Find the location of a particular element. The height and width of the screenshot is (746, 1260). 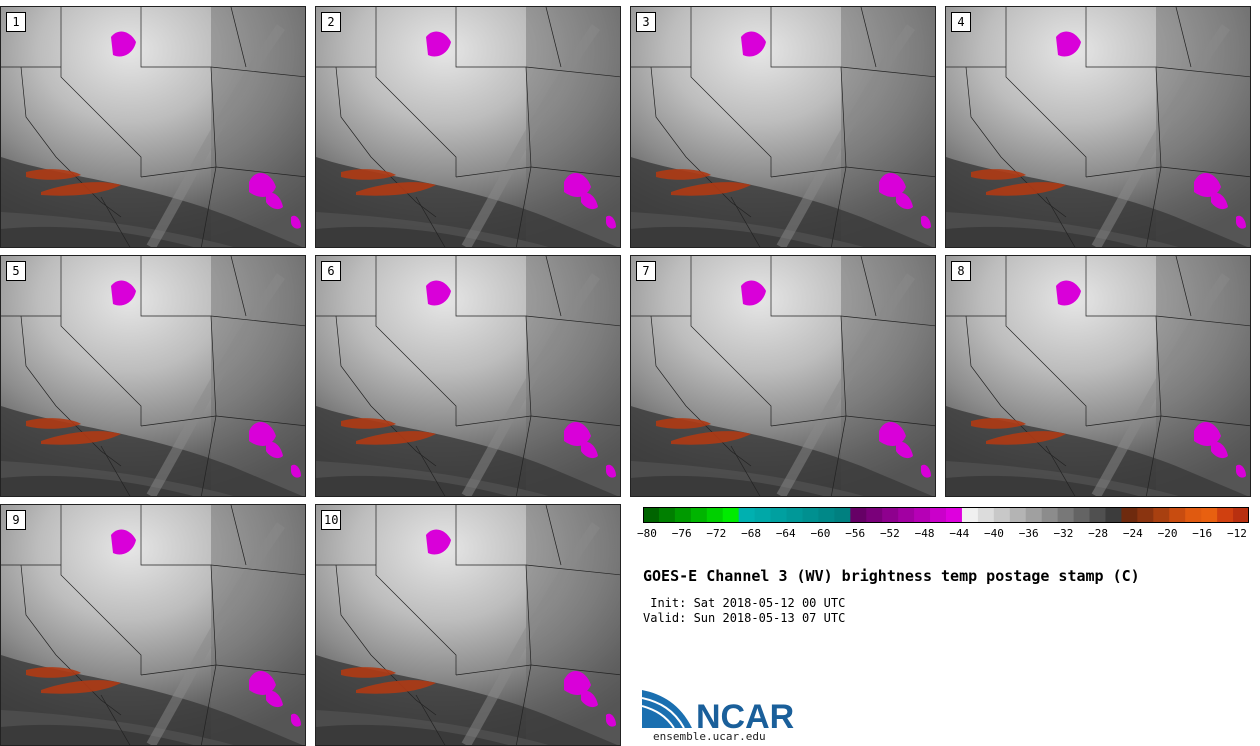

colorbar is located at coordinates (946, 515).